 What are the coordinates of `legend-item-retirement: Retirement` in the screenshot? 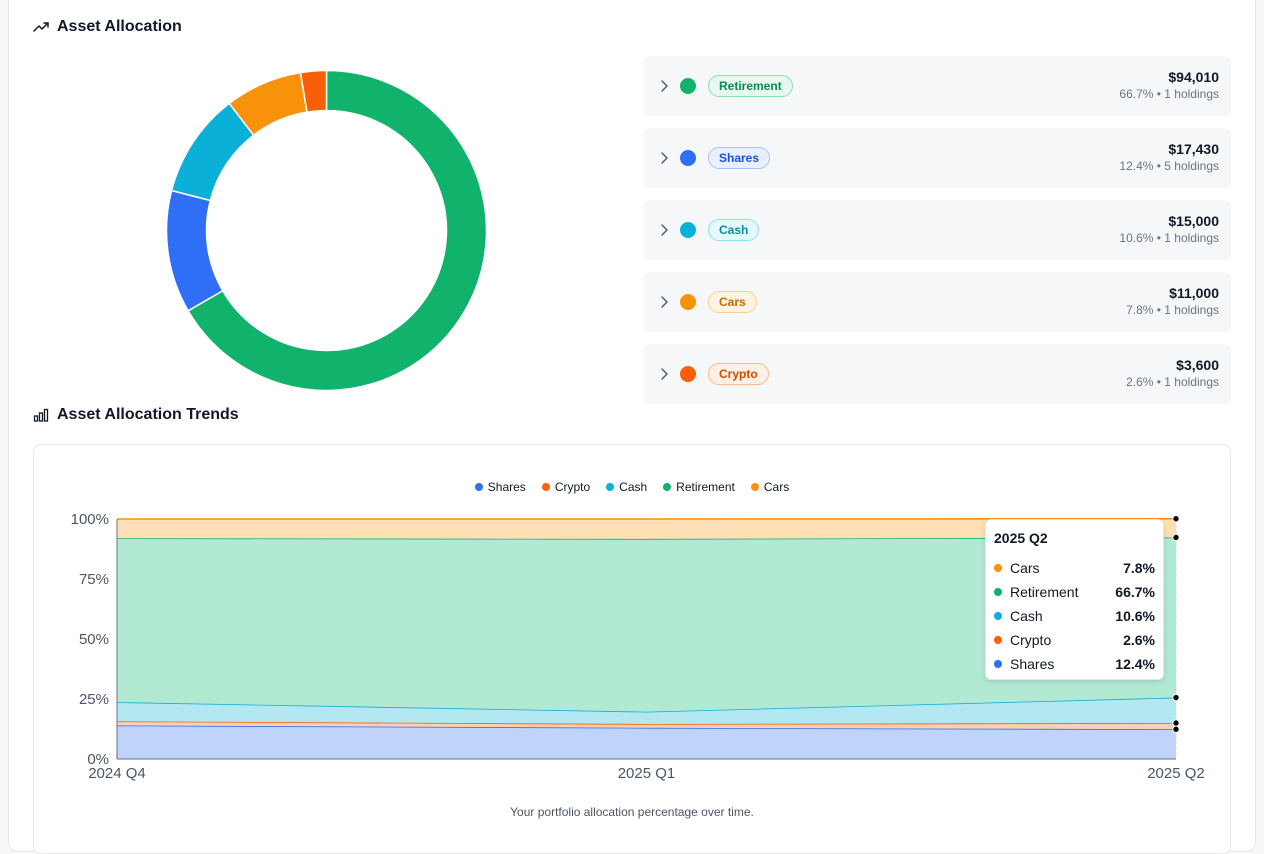 It's located at (699, 487).